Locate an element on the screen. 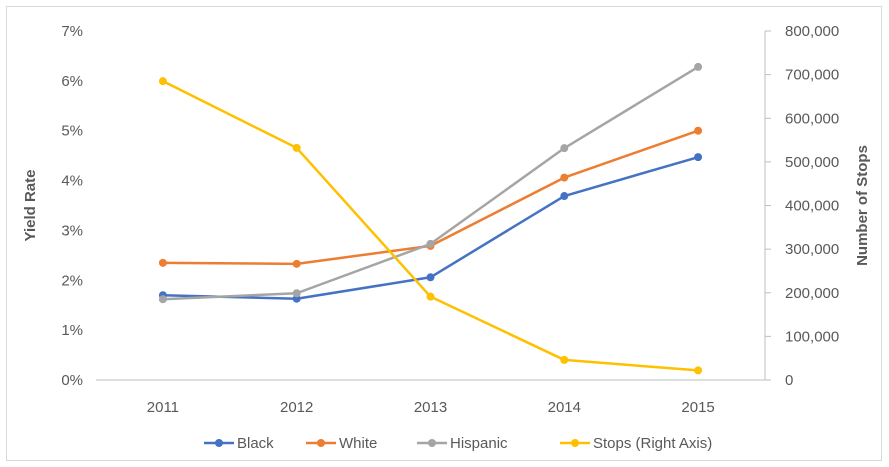 This screenshot has height=467, width=889. x-tick-label: 2013 is located at coordinates (430, 407).